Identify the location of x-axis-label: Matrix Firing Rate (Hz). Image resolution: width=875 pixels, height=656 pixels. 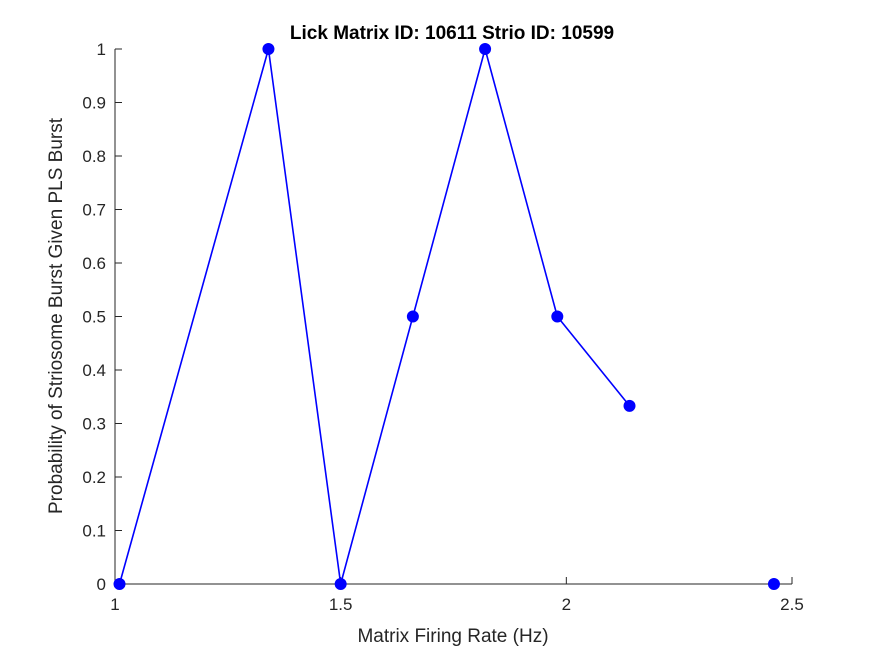
(452, 636).